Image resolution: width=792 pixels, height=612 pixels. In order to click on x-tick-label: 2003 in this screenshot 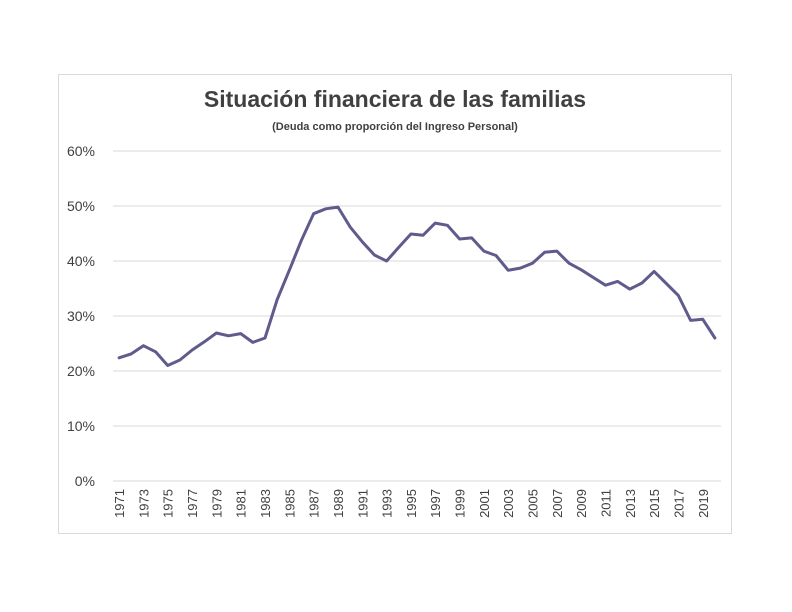, I will do `click(508, 503)`.